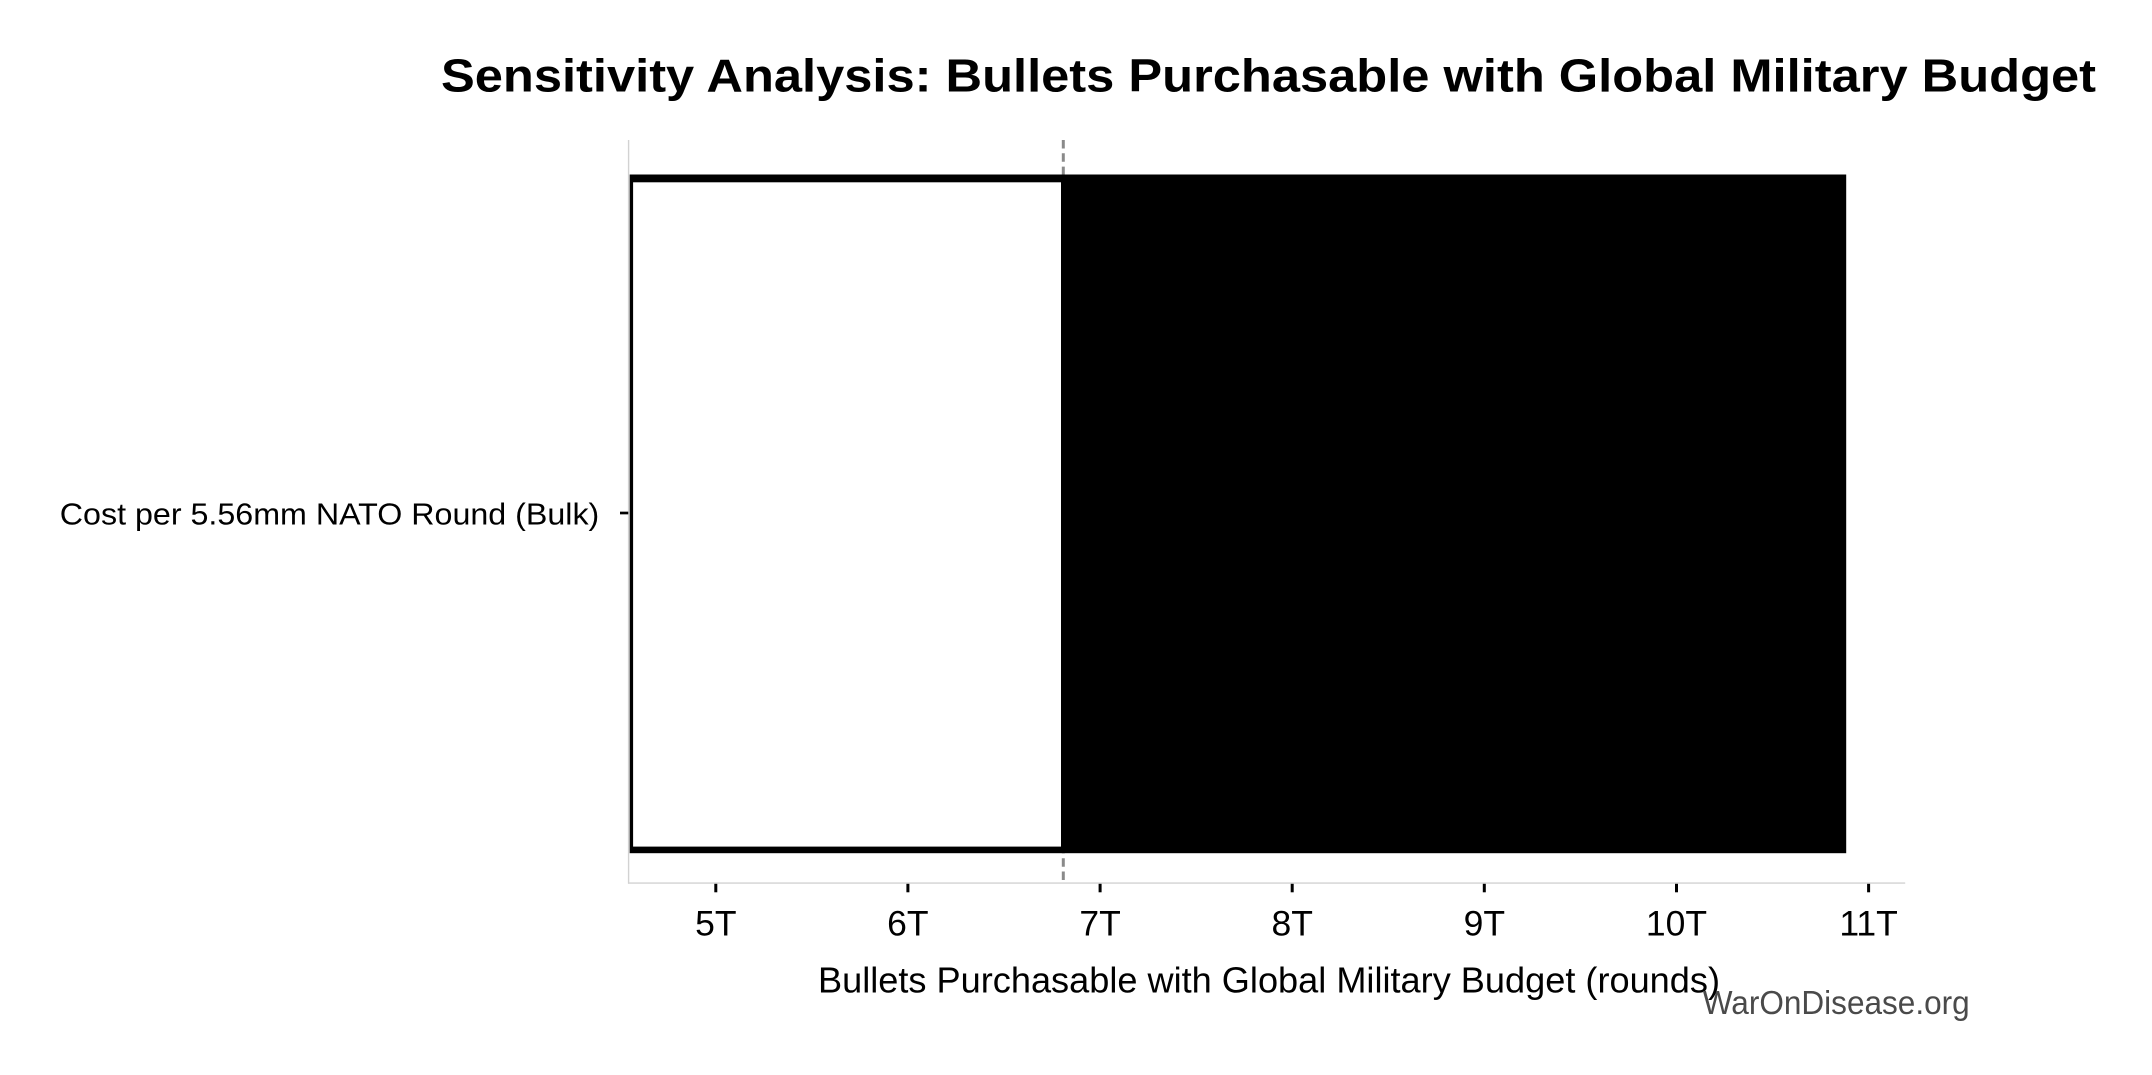  What do you see at coordinates (1099, 924) in the screenshot?
I see `svg-text: 7T` at bounding box center [1099, 924].